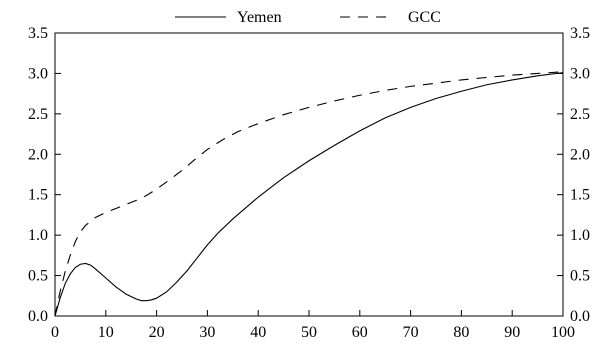 This screenshot has height=345, width=610. Describe the element at coordinates (360, 332) in the screenshot. I see `x-tick-label: 60` at that location.